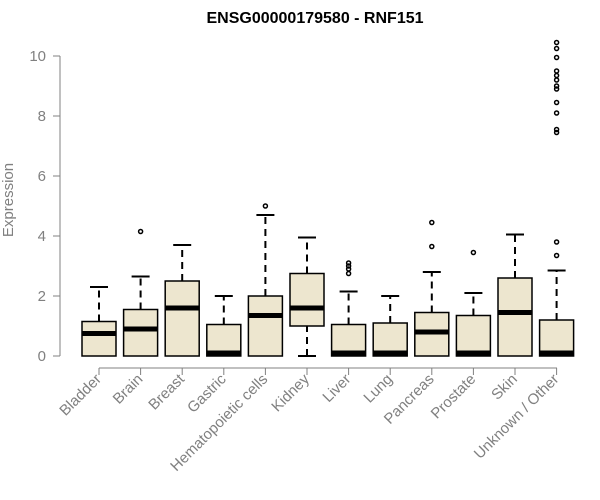  I want to click on chart-title: ENSG00000179580 - RNF151, so click(314, 18).